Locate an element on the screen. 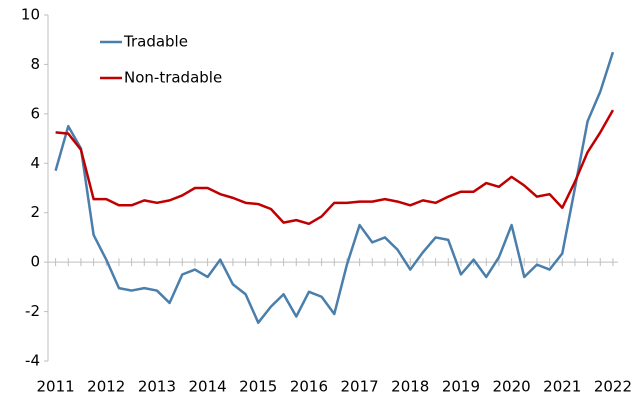  x-tick-label: 2016 is located at coordinates (309, 387).